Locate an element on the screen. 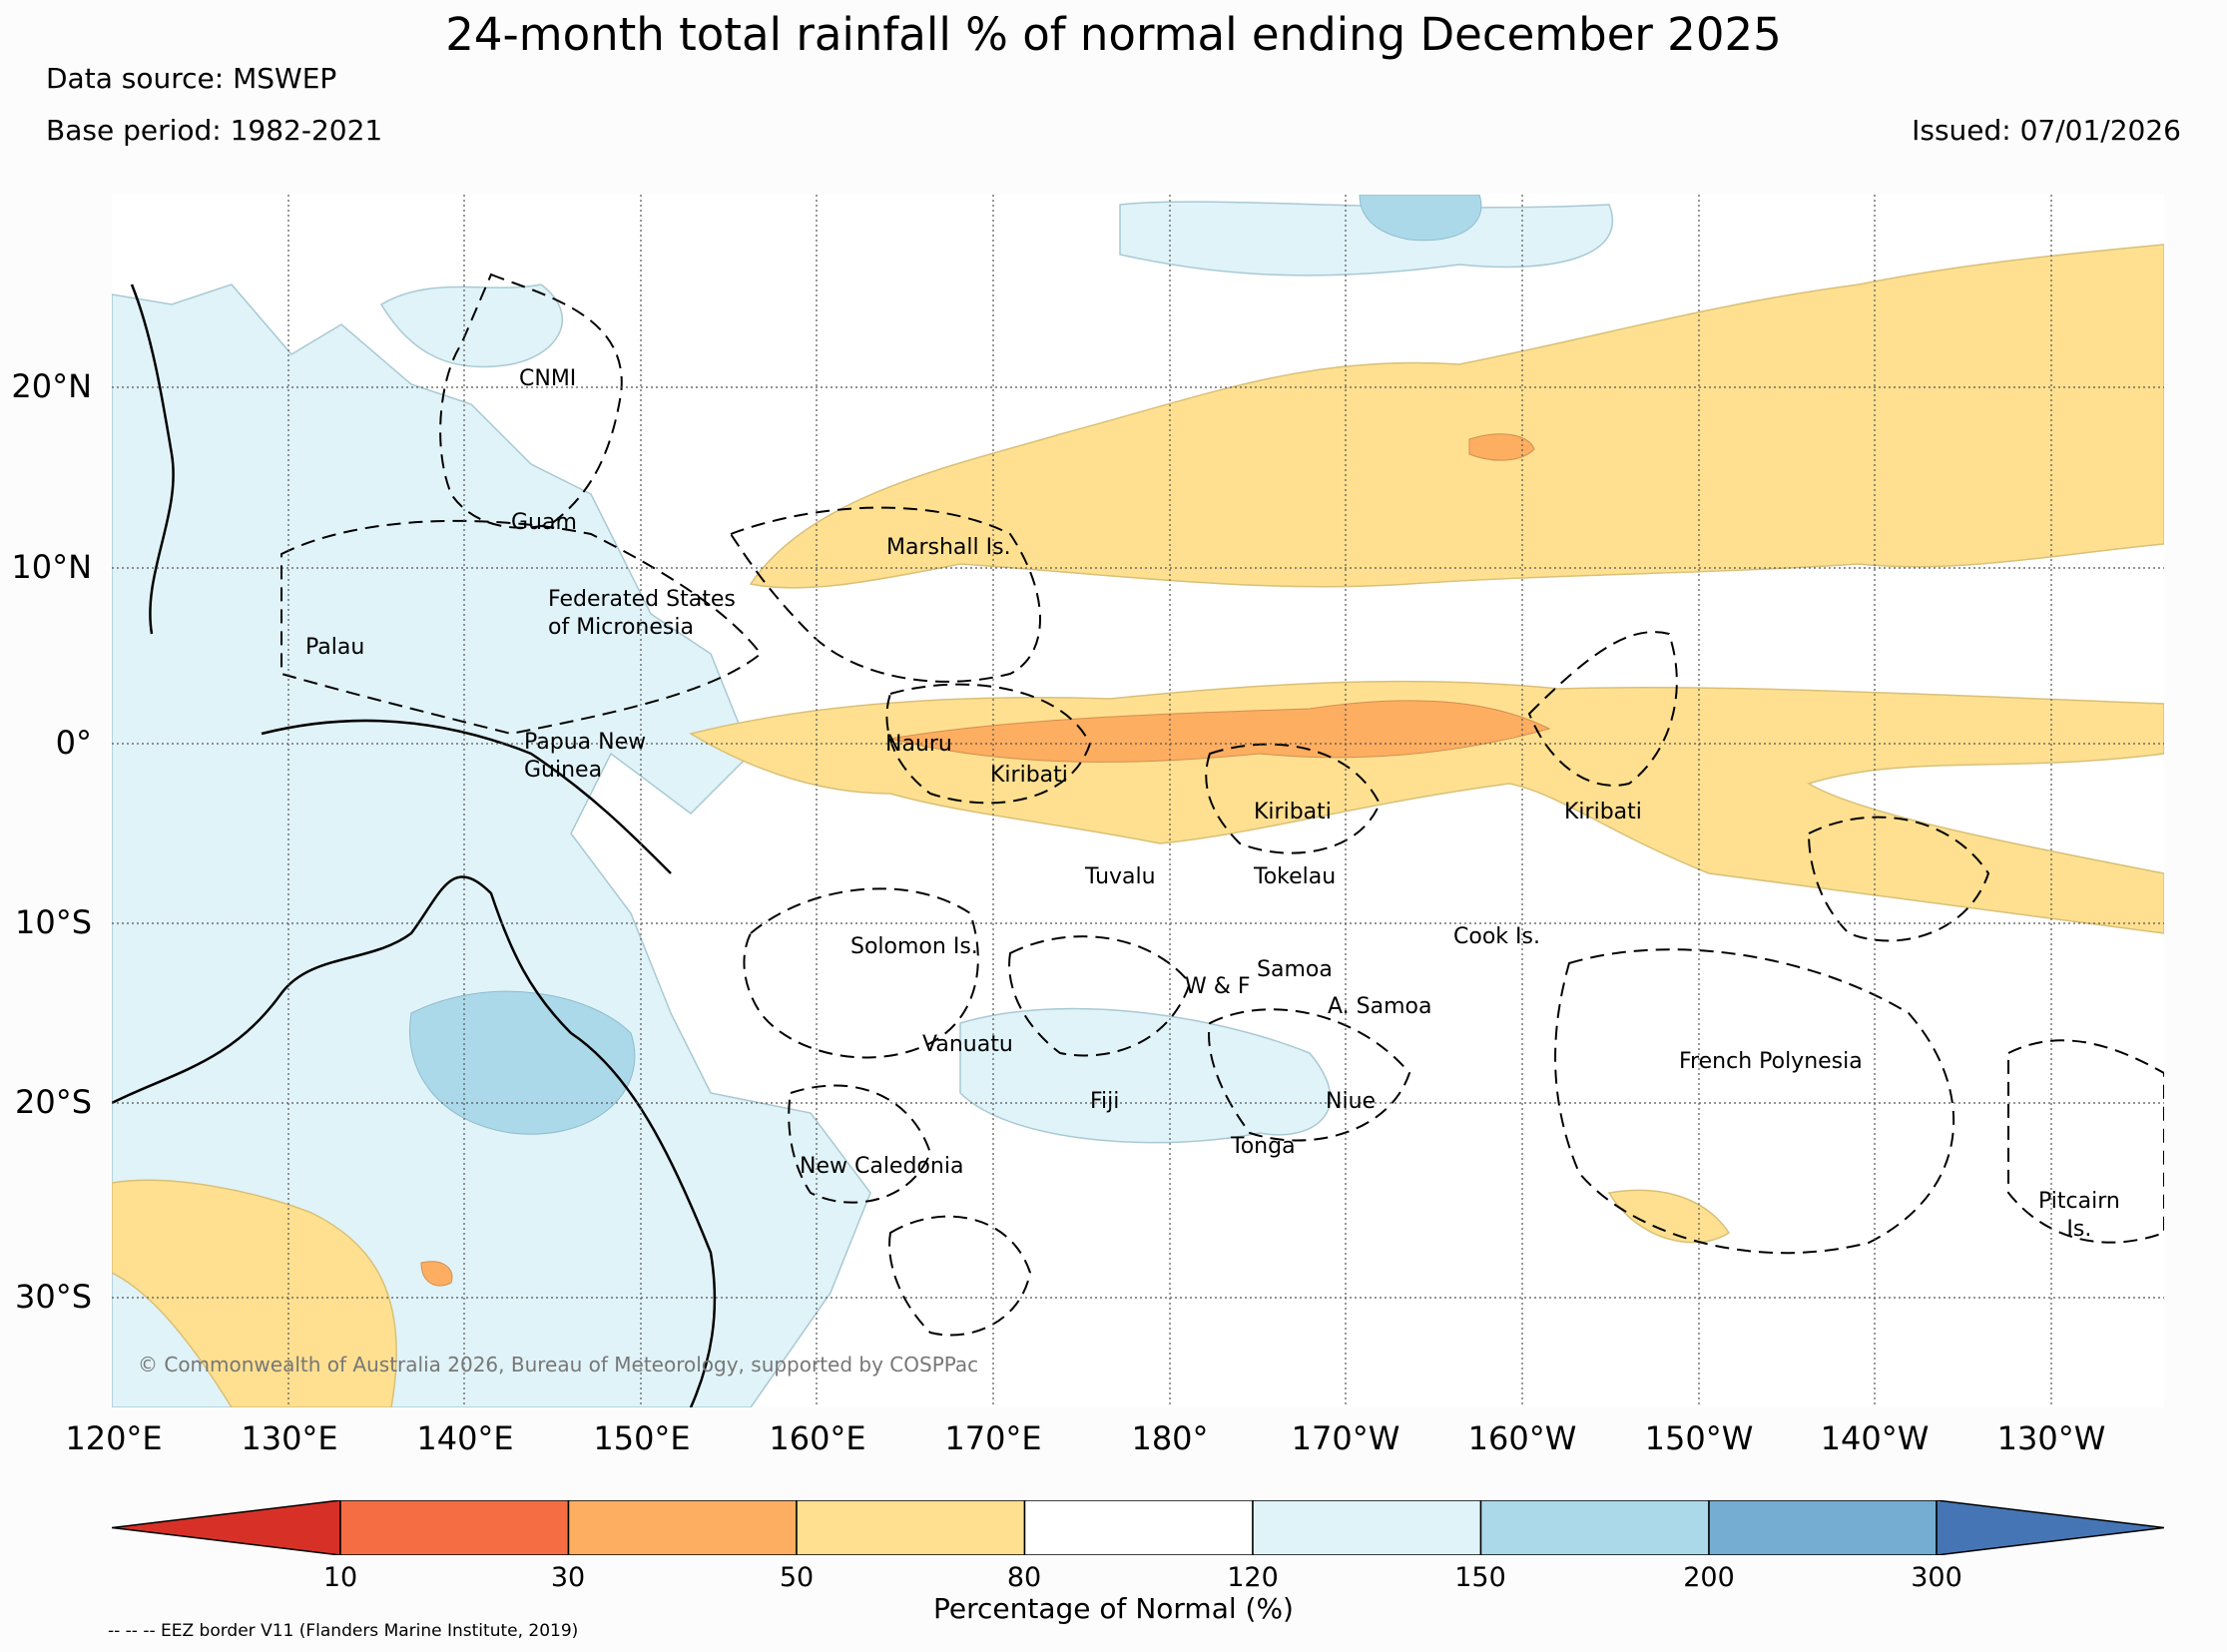 The image size is (2227, 1652). region-label-pitcairn: Pitcairn Is. is located at coordinates (2079, 1215).